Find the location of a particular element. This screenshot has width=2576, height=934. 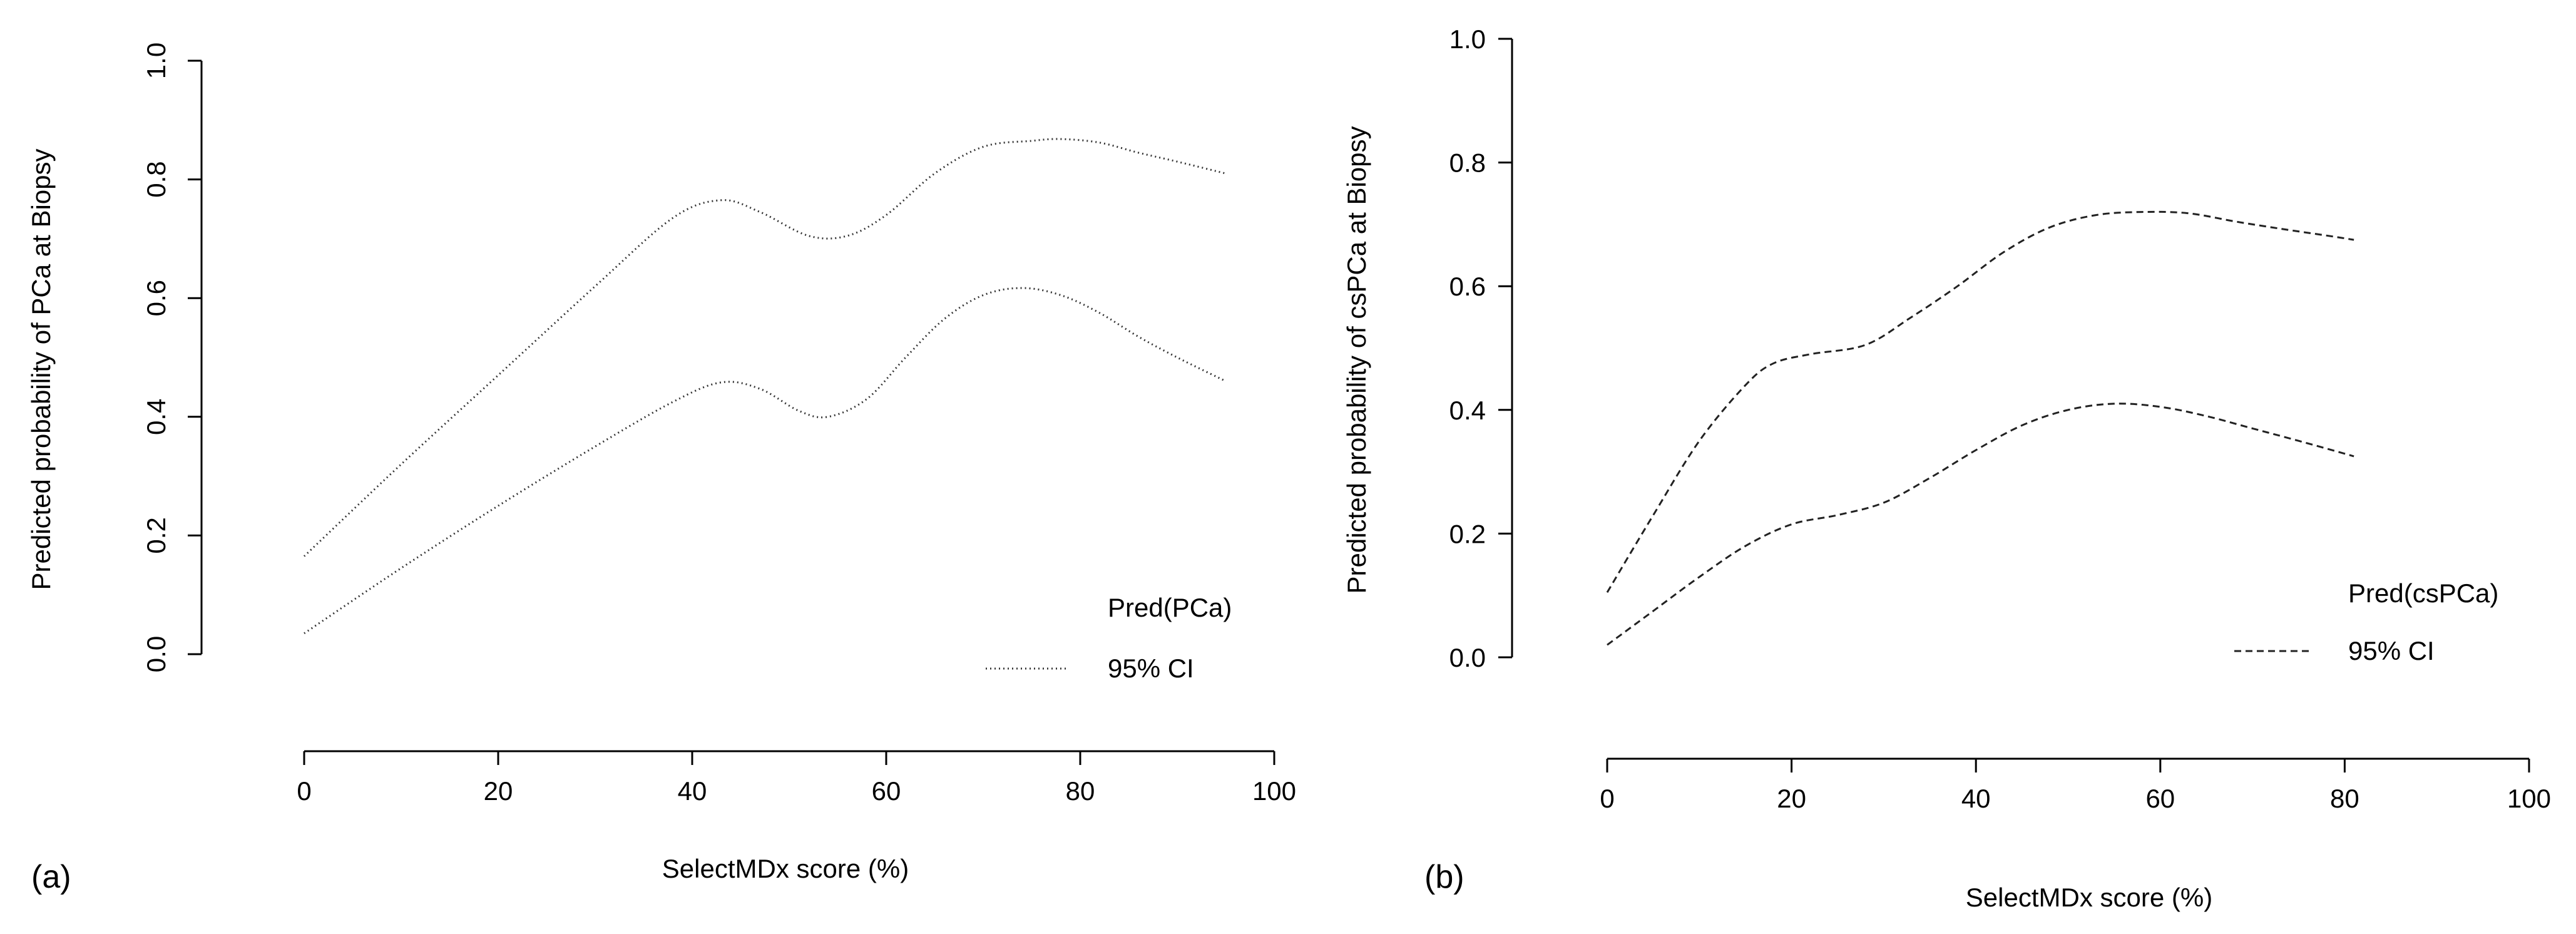

legend-title: Pred(PCa) is located at coordinates (1170, 607).